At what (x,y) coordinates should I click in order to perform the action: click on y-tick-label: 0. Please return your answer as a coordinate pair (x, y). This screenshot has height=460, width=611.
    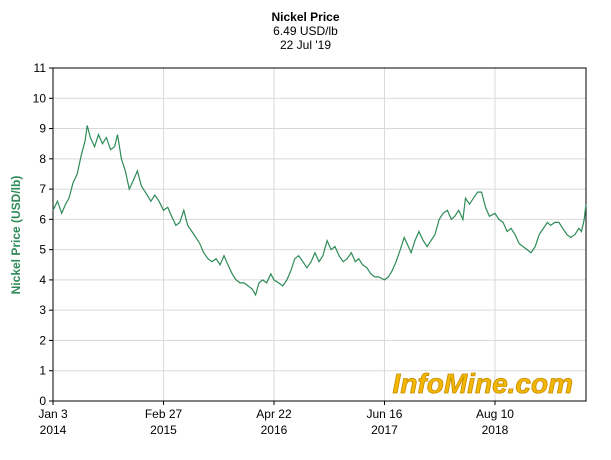
    Looking at the image, I should click on (42, 401).